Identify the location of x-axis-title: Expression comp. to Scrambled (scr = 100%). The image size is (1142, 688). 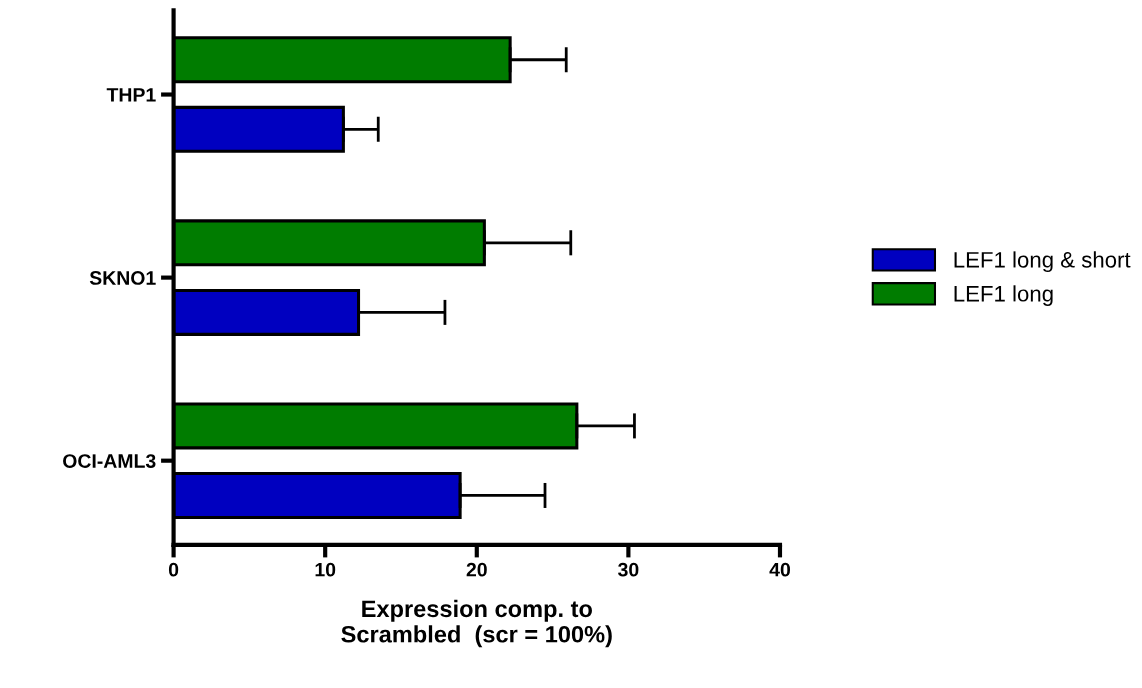
(476, 623).